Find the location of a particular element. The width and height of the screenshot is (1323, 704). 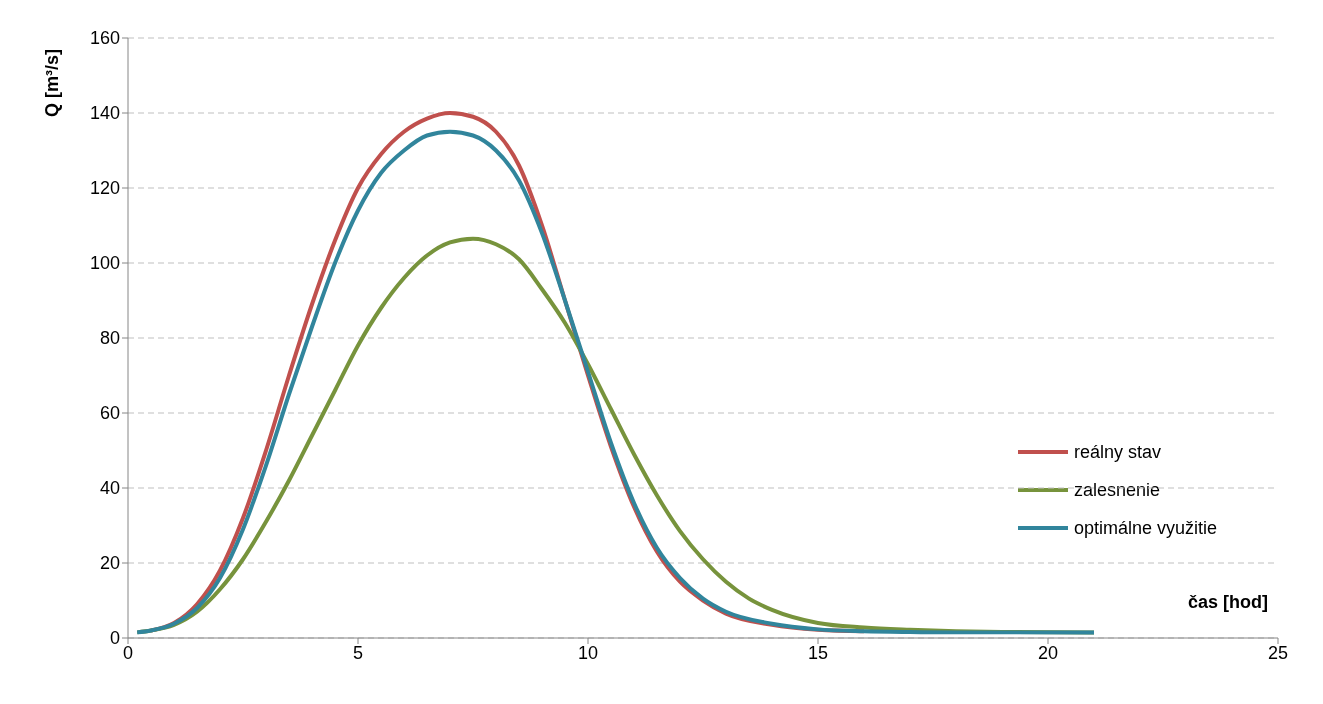

x-tick-label: 25 is located at coordinates (1278, 652).